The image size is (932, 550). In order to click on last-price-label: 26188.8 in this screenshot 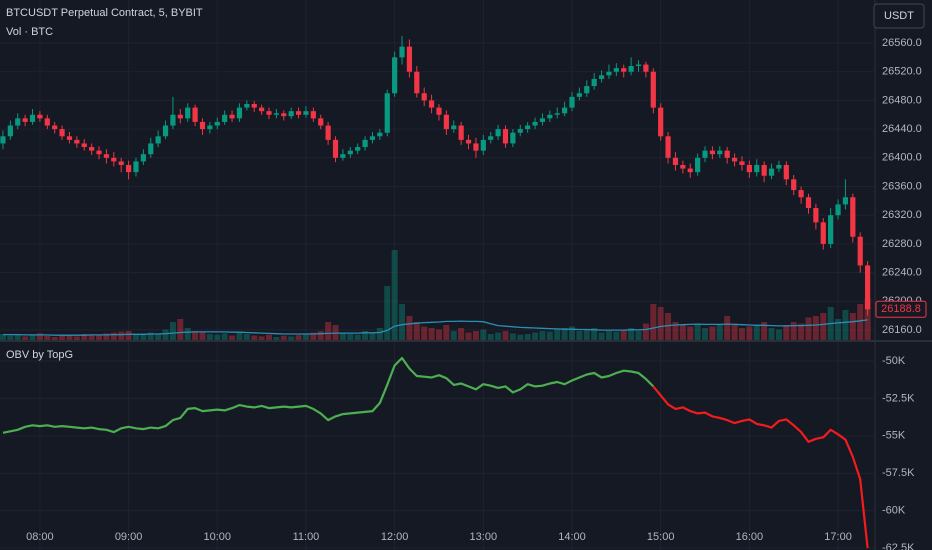, I will do `click(901, 309)`.